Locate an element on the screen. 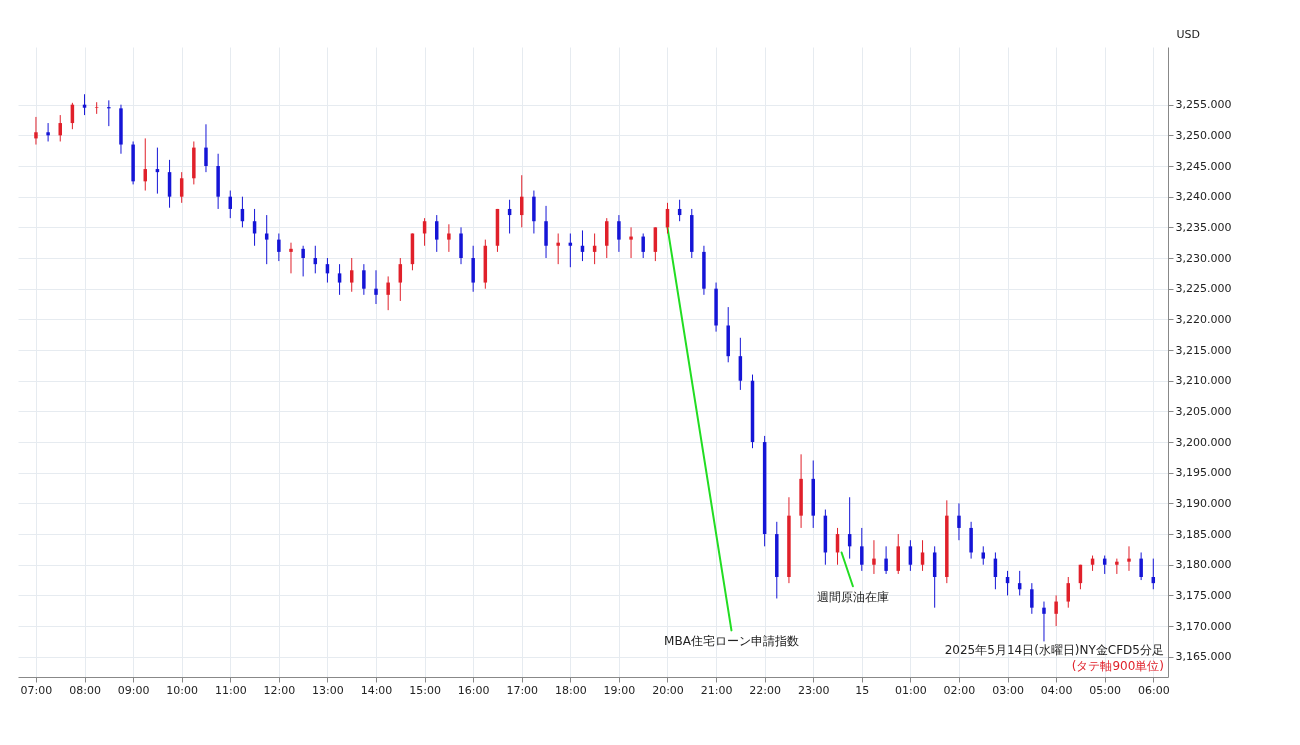 The height and width of the screenshot is (745, 1300). y-tick-label: 3,225.000 is located at coordinates (1203, 289).